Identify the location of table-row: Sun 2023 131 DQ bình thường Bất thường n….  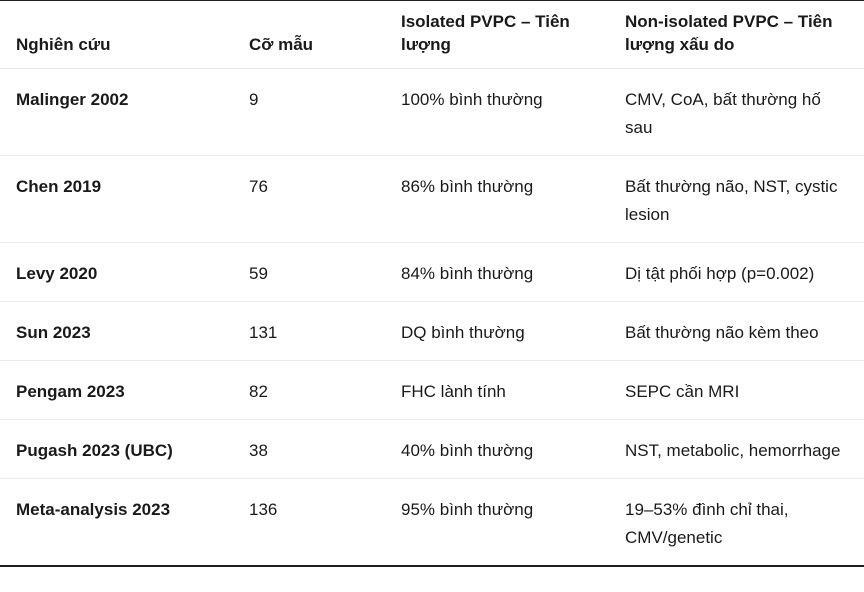
(432, 331).